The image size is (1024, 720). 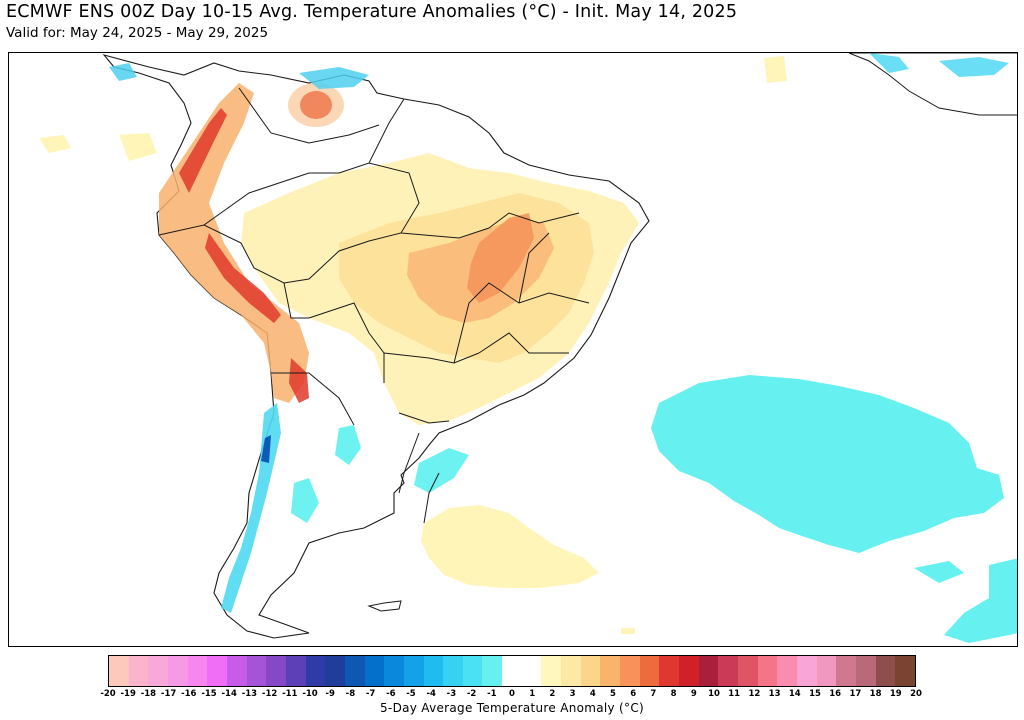 I want to click on colorbar-tick-label: 14, so click(x=794, y=694).